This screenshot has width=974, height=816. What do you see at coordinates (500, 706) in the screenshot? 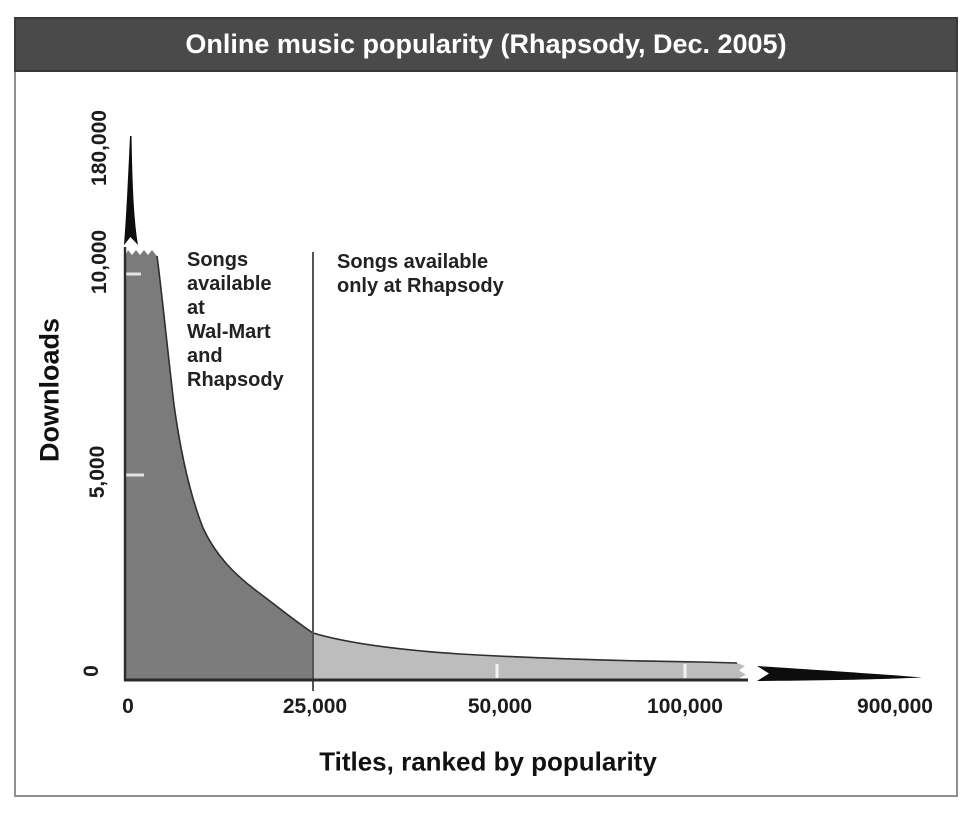
I see `x-tick-label-50000: 50,000` at bounding box center [500, 706].